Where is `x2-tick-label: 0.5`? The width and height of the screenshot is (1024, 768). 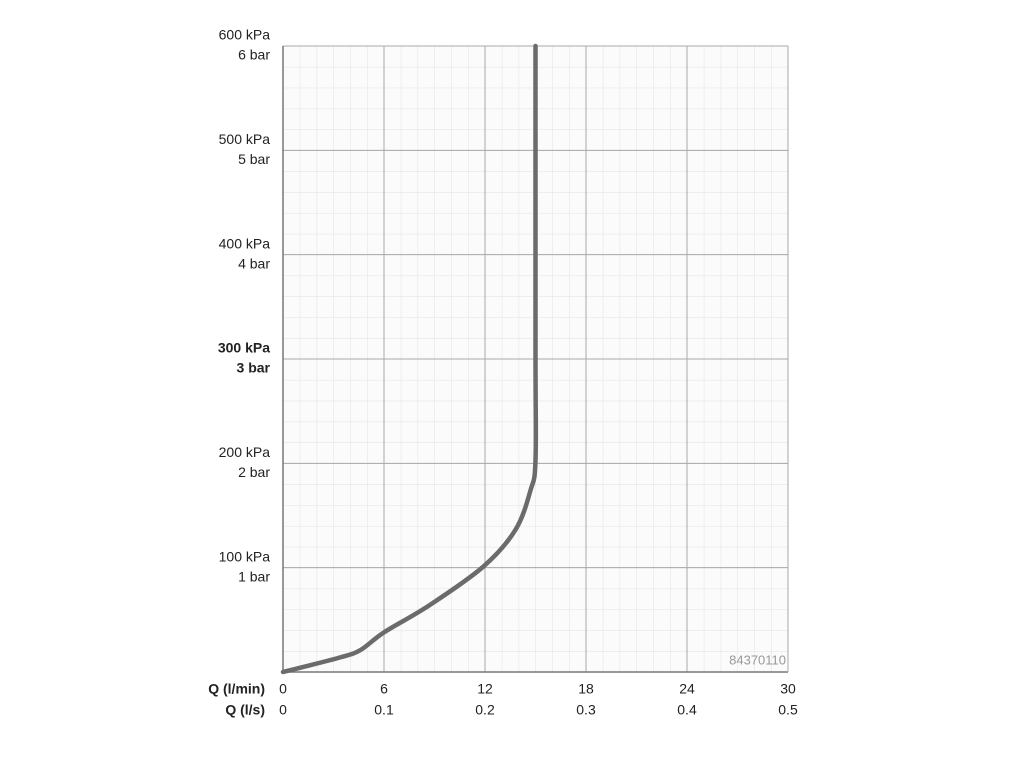
x2-tick-label: 0.5 is located at coordinates (788, 710).